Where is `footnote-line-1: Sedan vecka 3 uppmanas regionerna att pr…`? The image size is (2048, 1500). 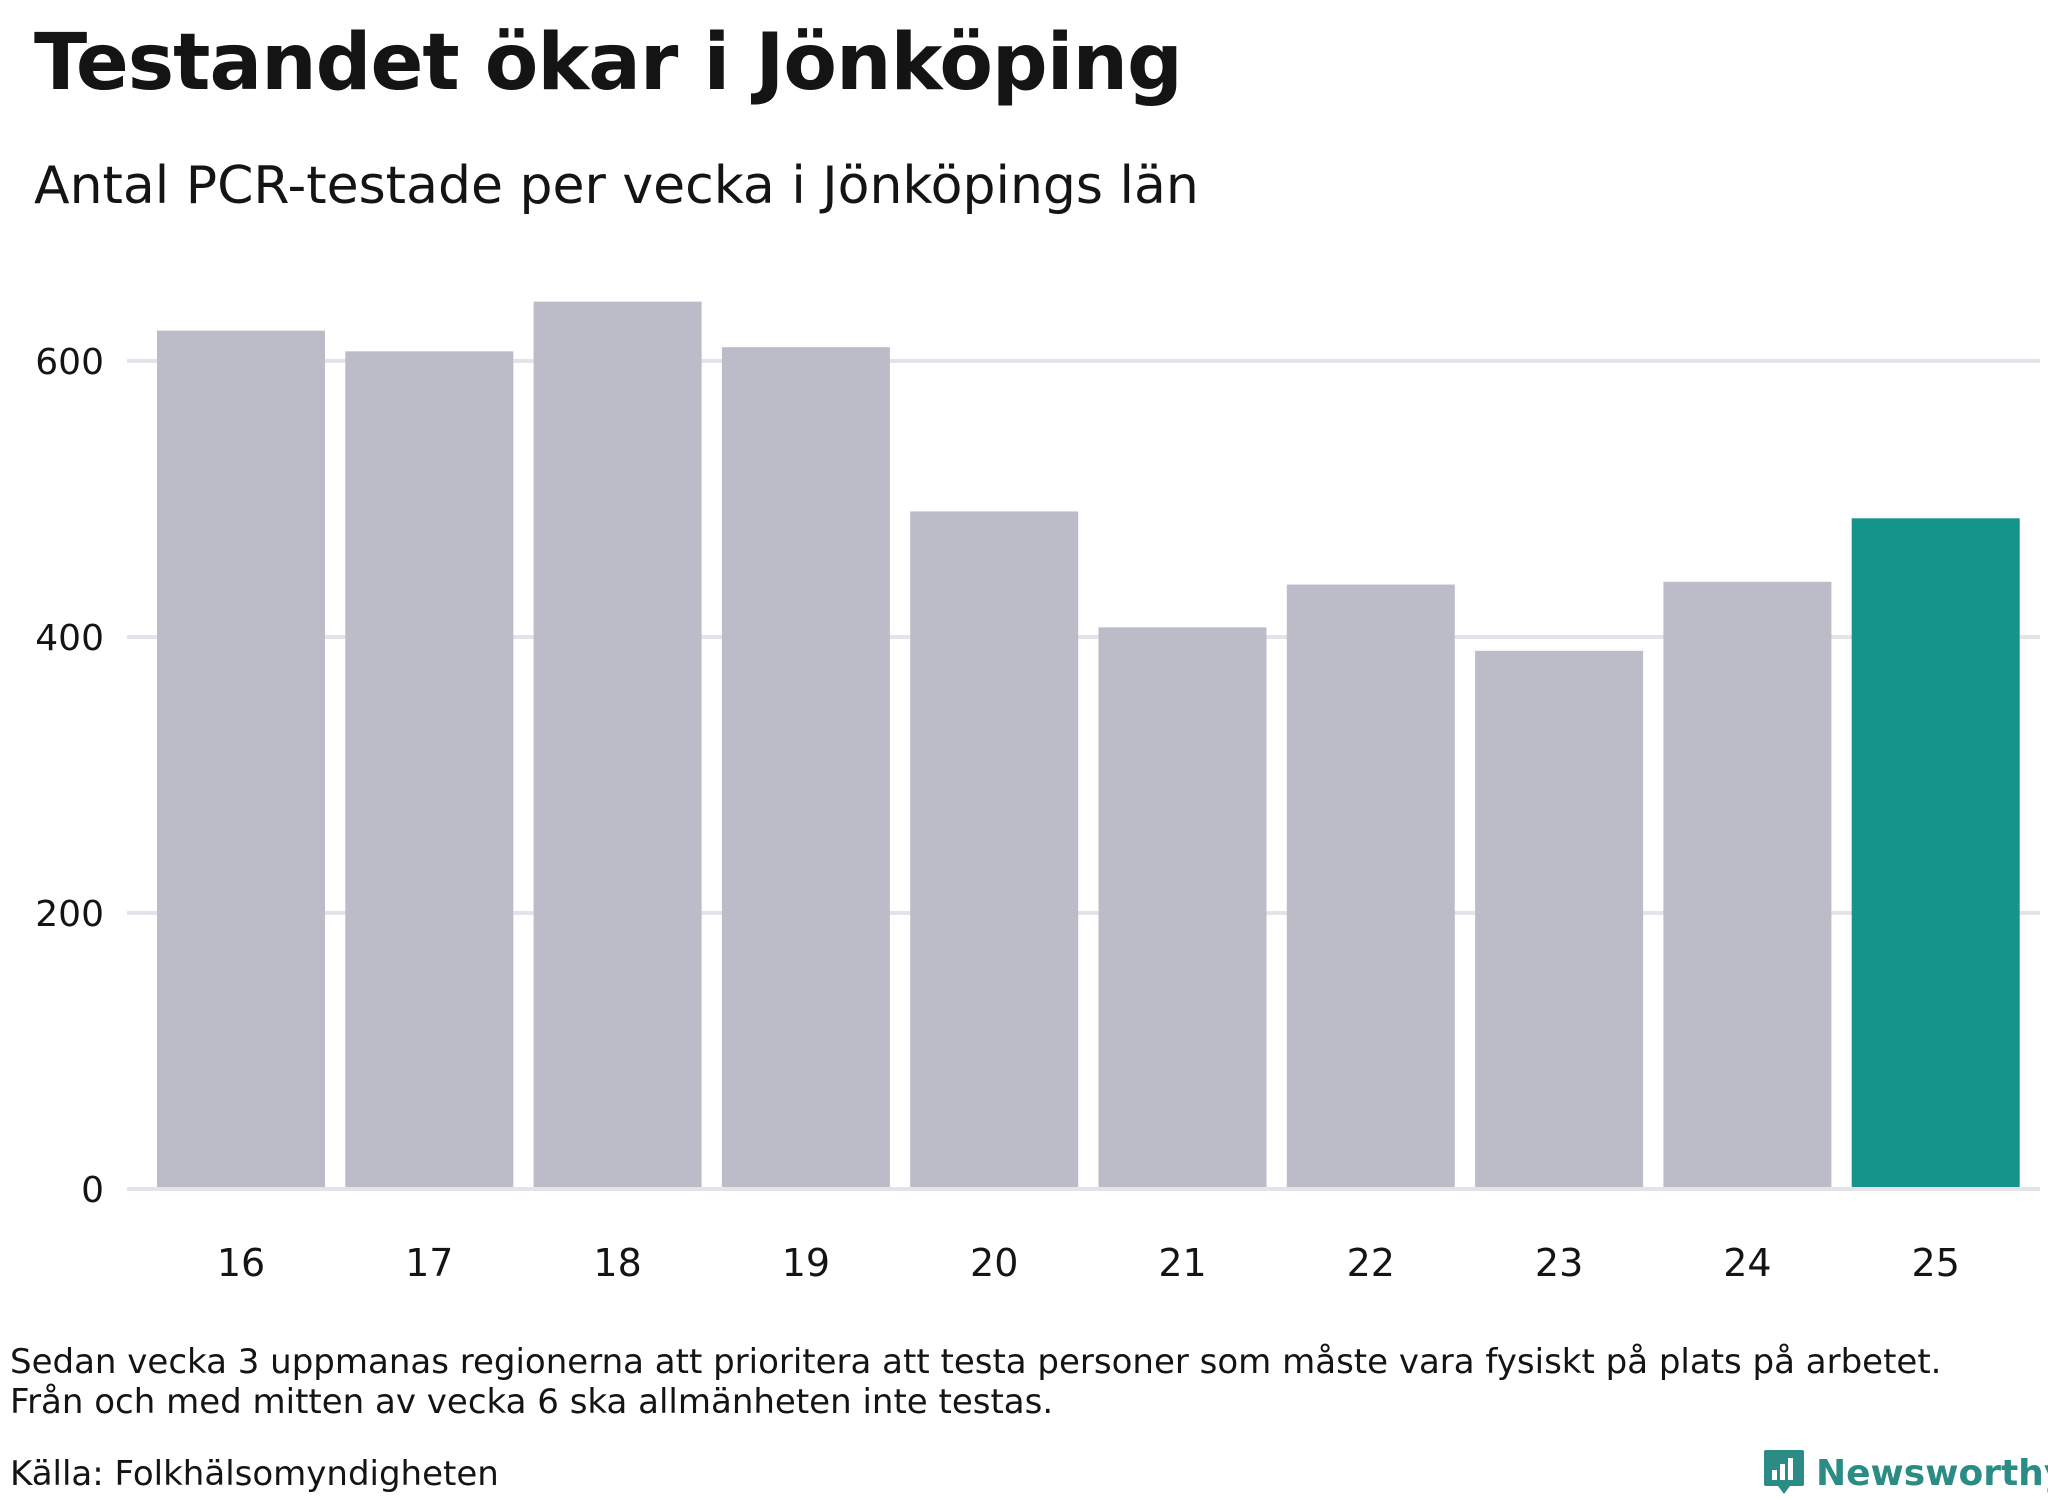 footnote-line-1: Sedan vecka 3 uppmanas regionerna att pr… is located at coordinates (976, 1362).